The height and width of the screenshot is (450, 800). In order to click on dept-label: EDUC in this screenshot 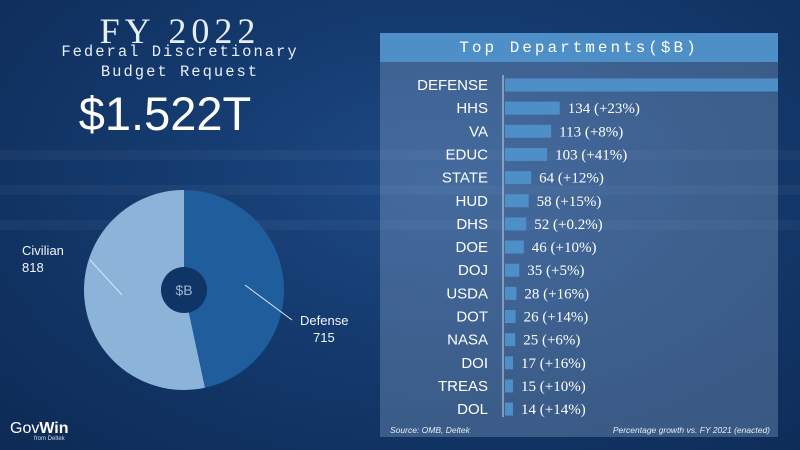, I will do `click(466, 154)`.